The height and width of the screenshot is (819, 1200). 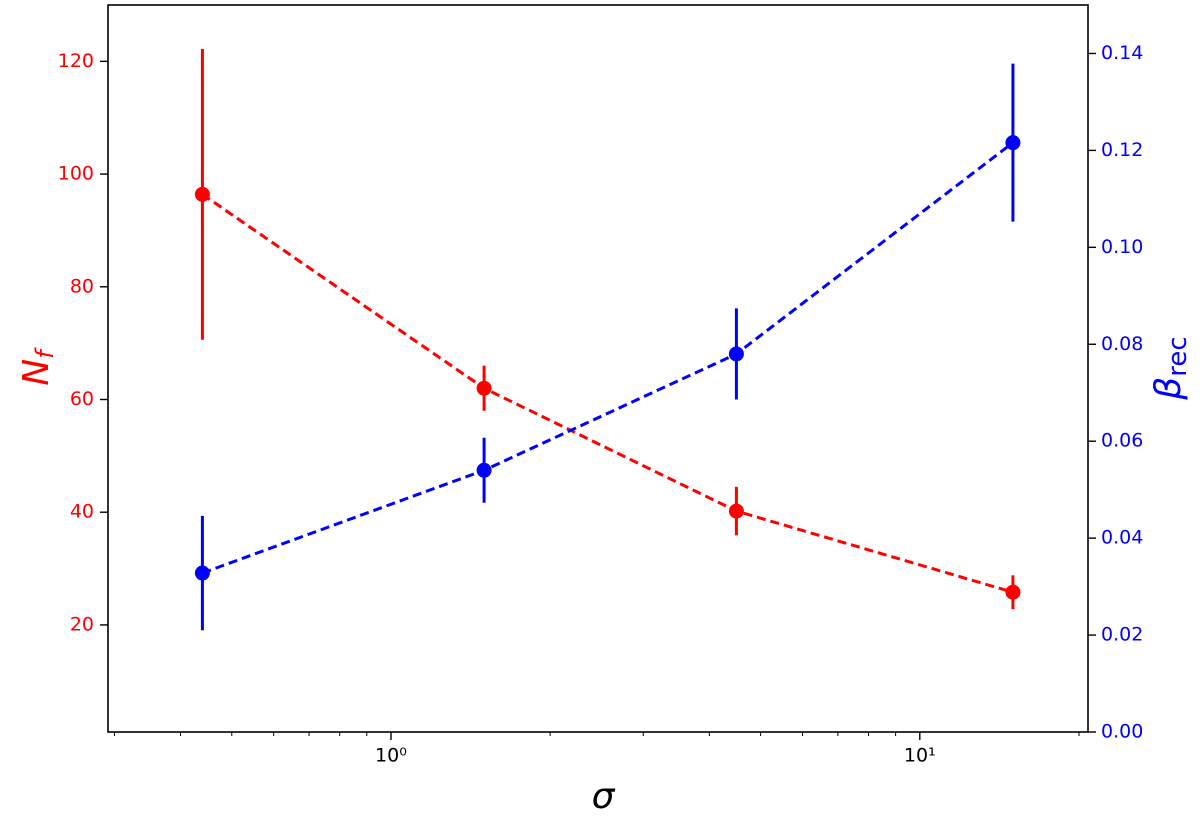 I want to click on y-tick-label: 100, so click(x=76, y=174).